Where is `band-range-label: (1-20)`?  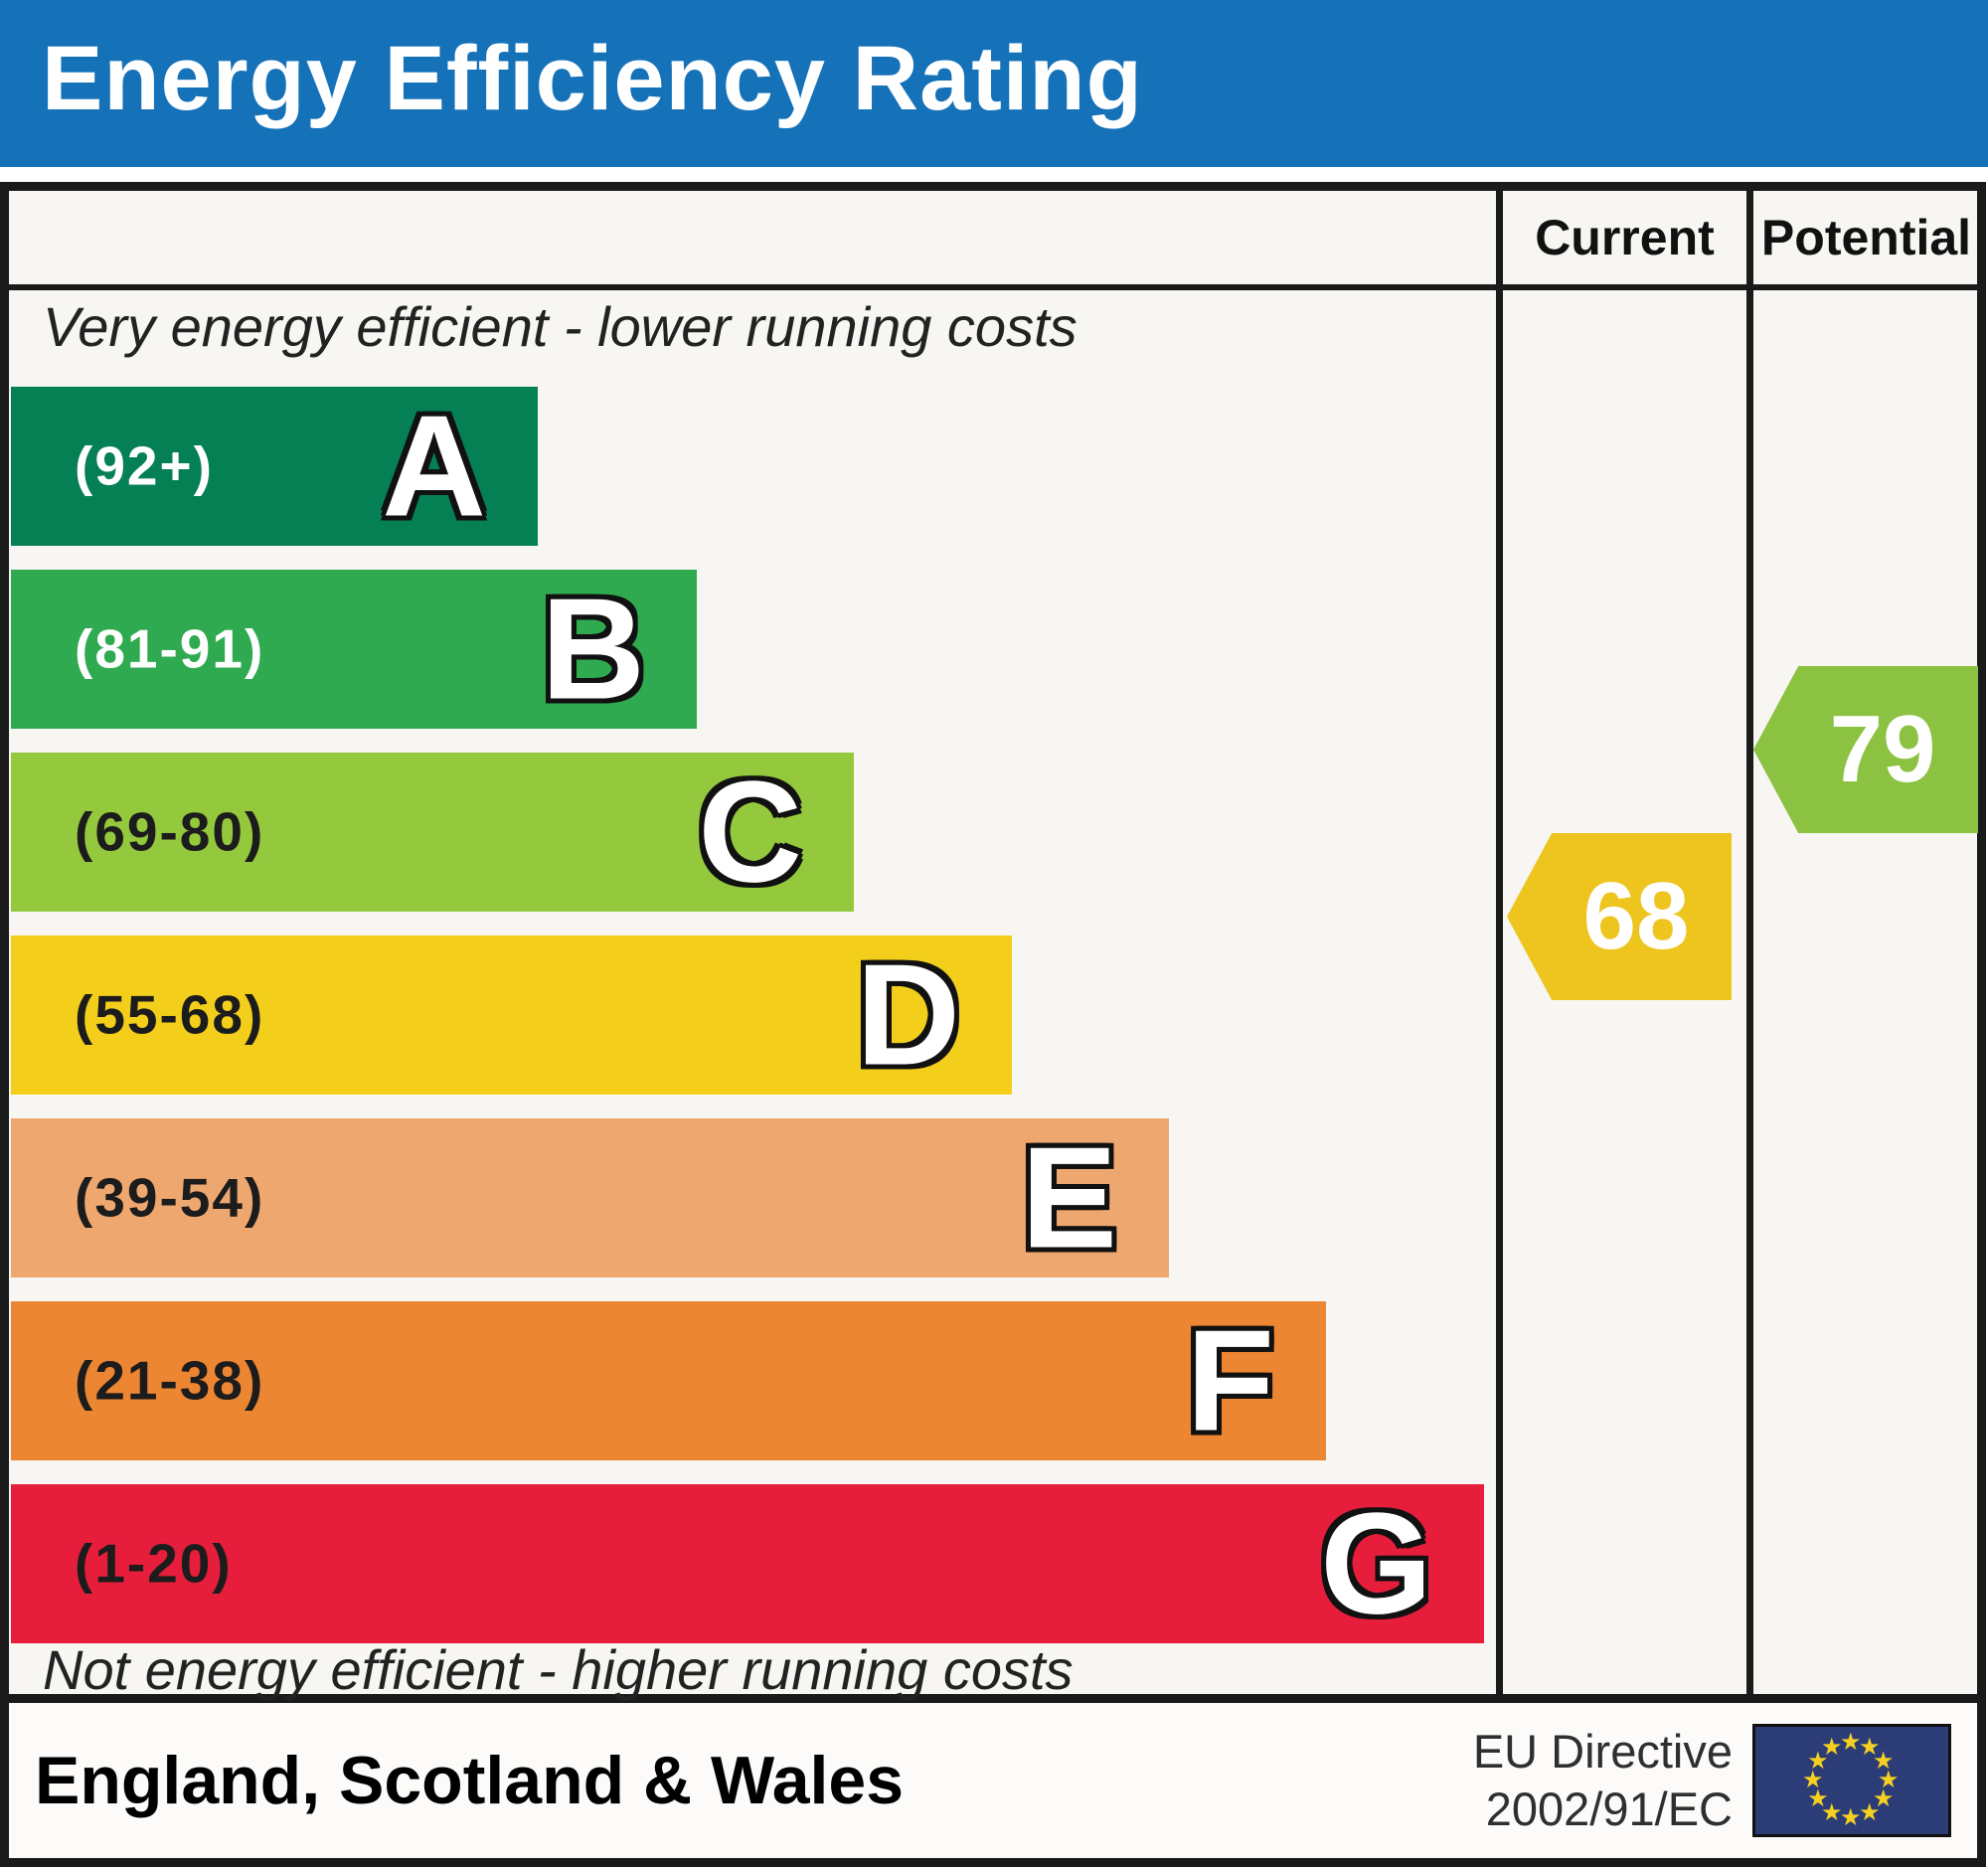 band-range-label: (1-20) is located at coordinates (154, 1563).